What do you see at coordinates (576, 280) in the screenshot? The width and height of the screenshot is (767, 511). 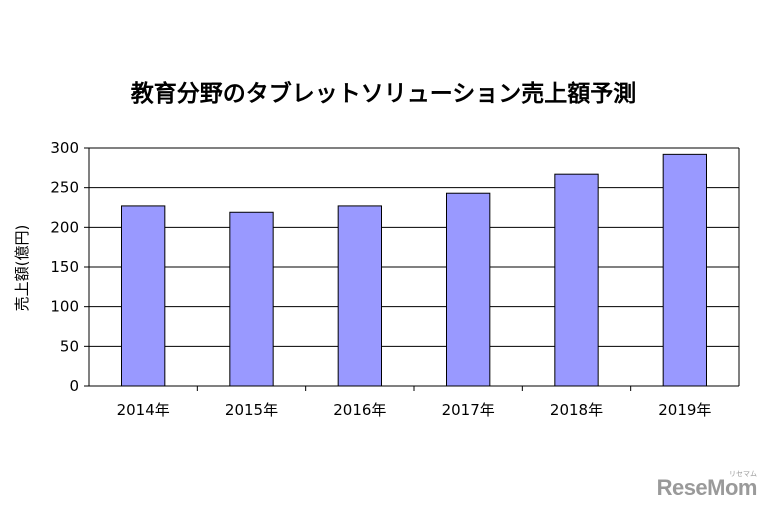 I see `bar-2018年` at bounding box center [576, 280].